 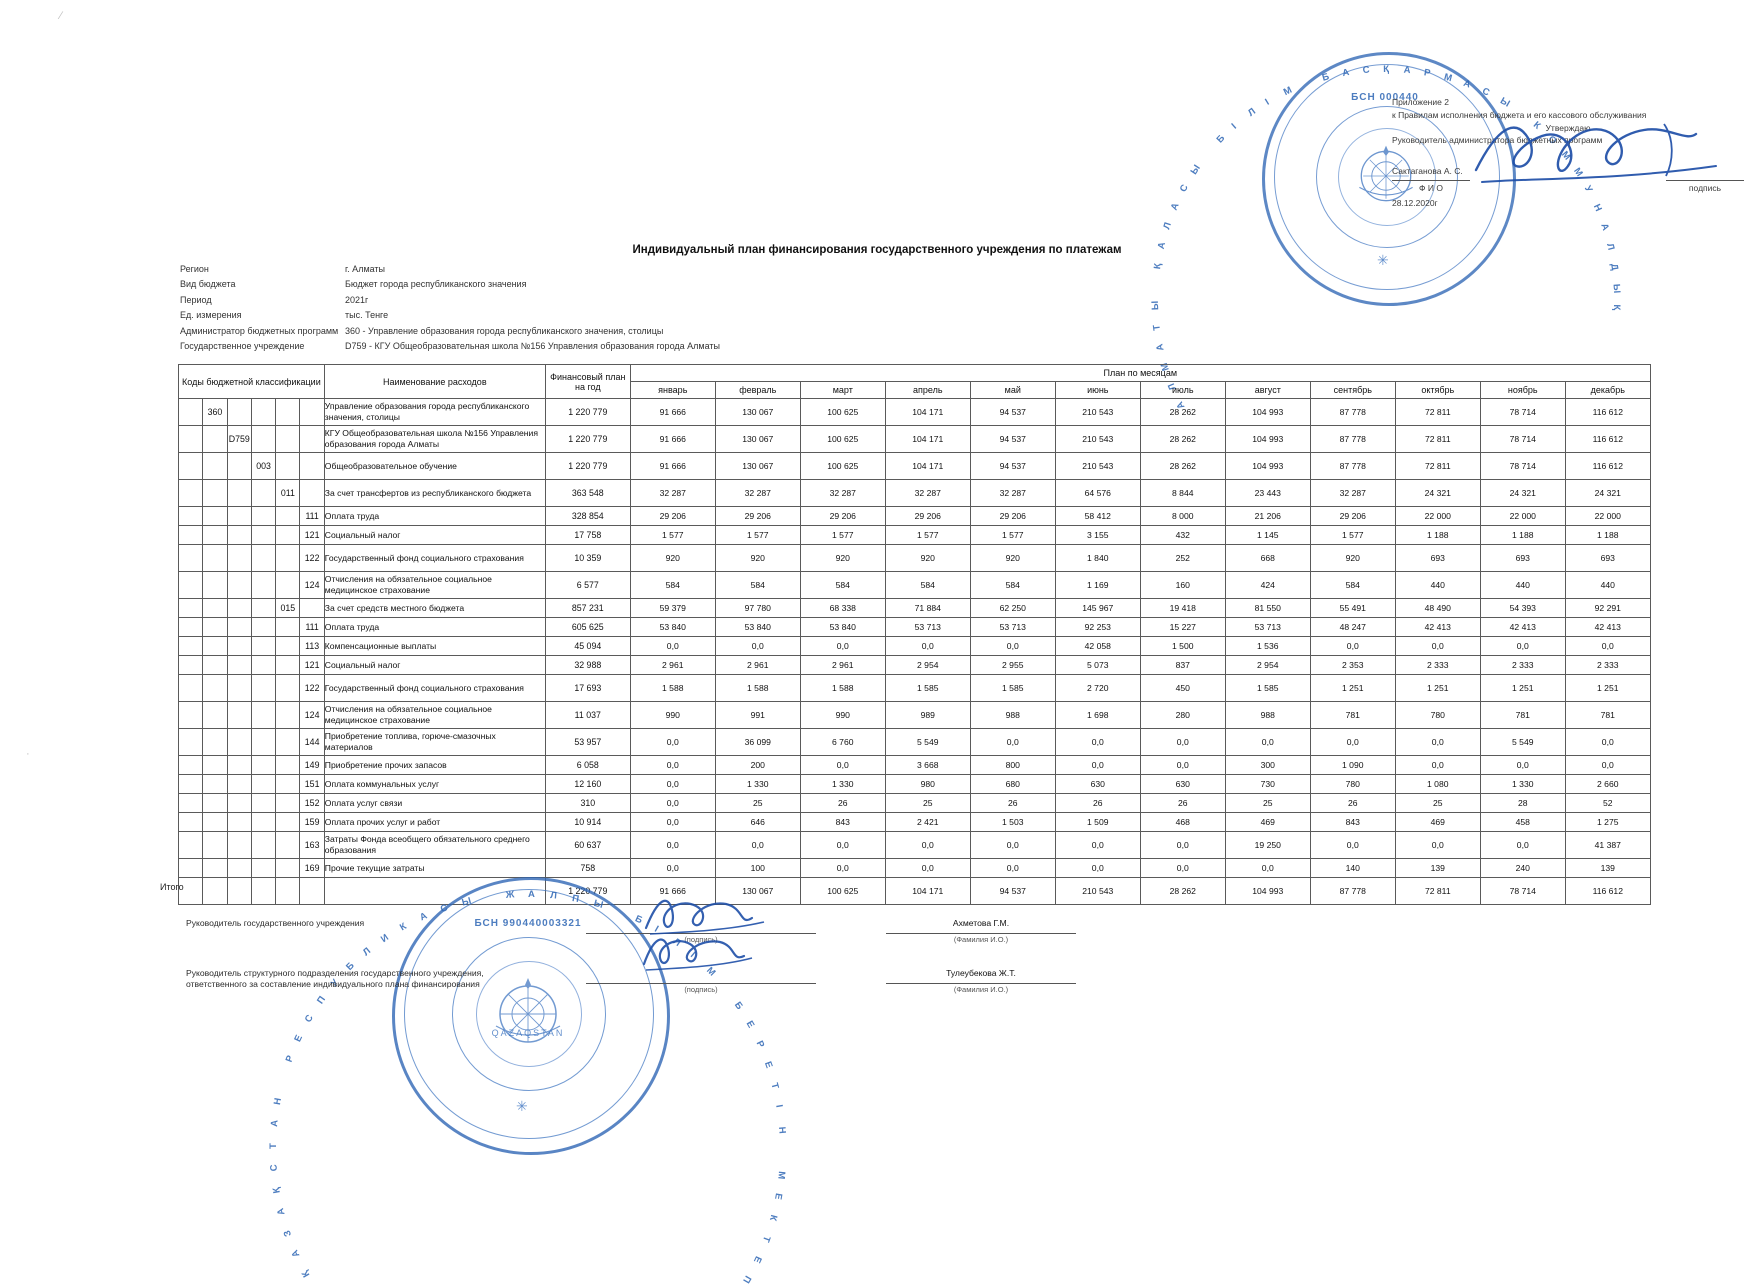 What do you see at coordinates (434, 822) in the screenshot?
I see `cell-expense-name: Оплата прочих услуг и работ` at bounding box center [434, 822].